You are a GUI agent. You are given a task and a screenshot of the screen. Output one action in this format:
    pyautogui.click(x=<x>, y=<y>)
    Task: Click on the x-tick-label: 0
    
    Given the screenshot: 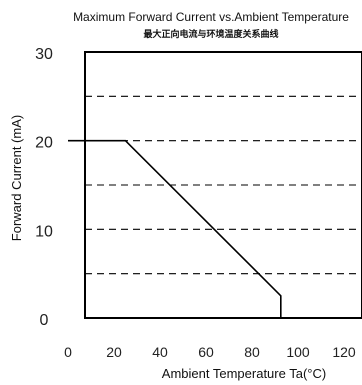 What is the action you would take?
    pyautogui.click(x=68, y=352)
    